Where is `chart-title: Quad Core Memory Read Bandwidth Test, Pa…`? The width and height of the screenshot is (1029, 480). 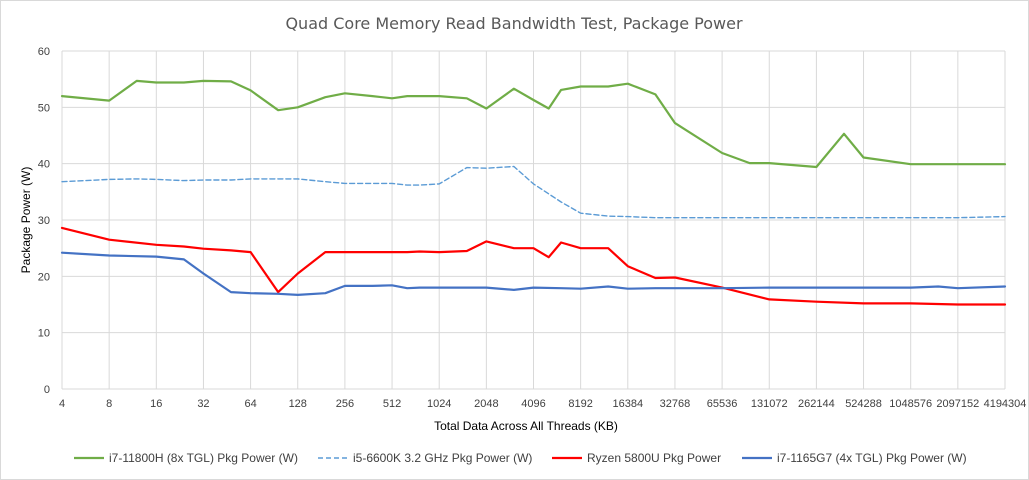 chart-title: Quad Core Memory Read Bandwidth Test, Pa… is located at coordinates (513, 23).